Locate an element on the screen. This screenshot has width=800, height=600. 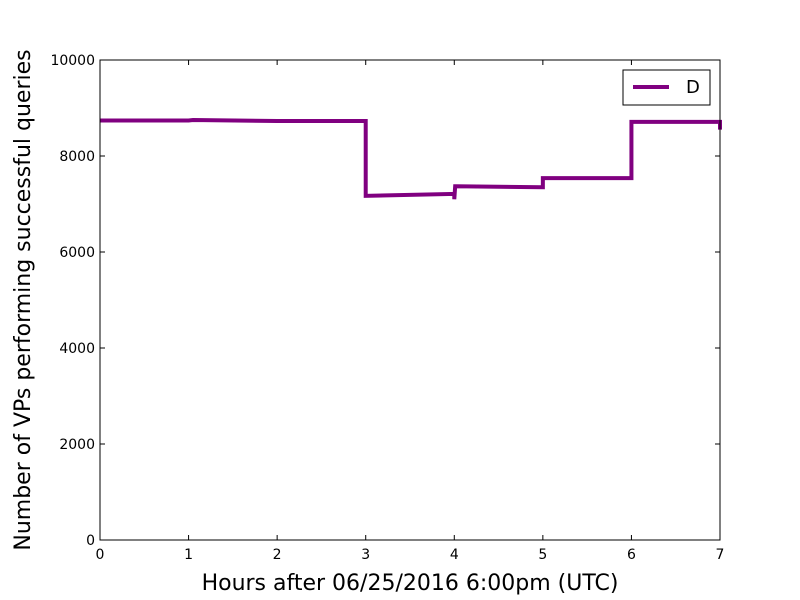
legend-label-d: D is located at coordinates (693, 87).